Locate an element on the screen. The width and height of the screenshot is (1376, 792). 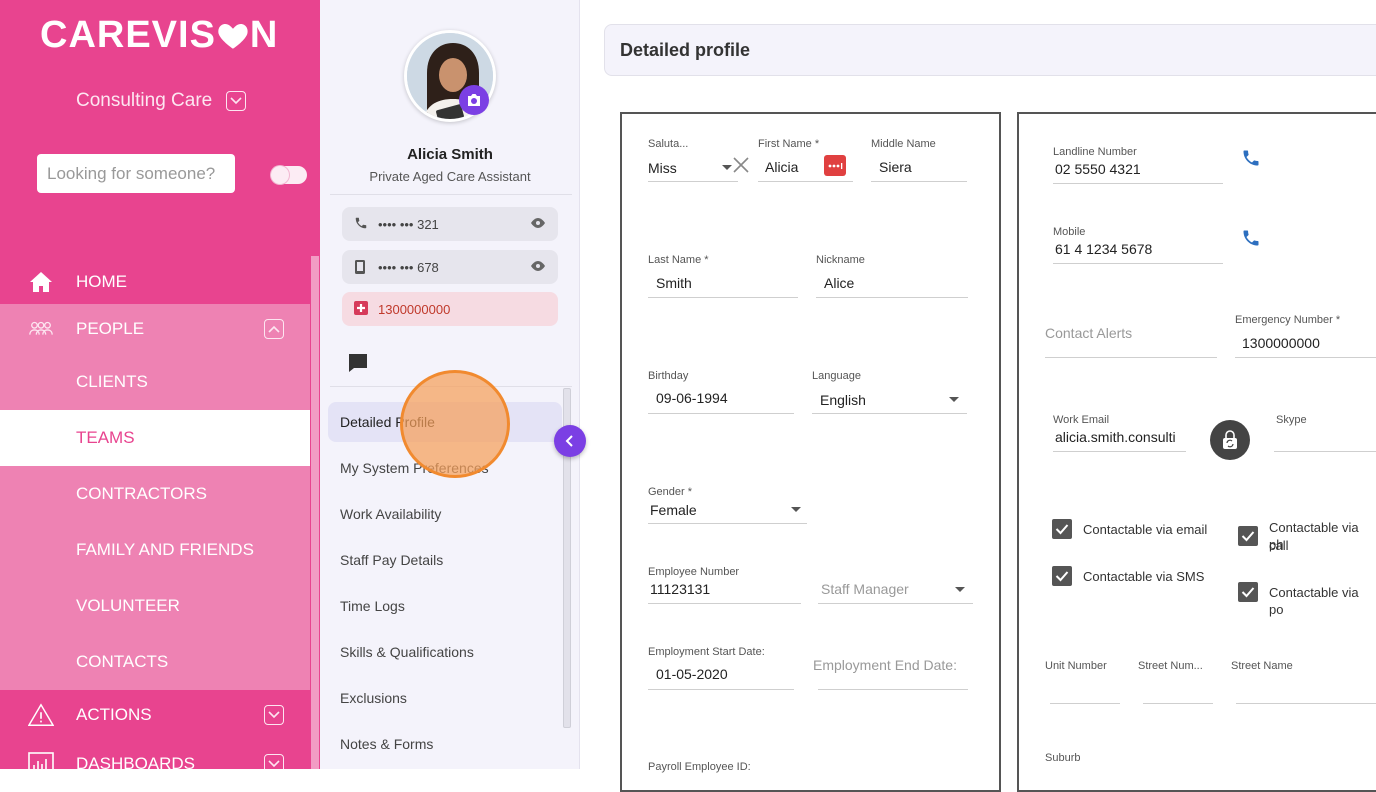
message-icon is located at coordinates (358, 365).